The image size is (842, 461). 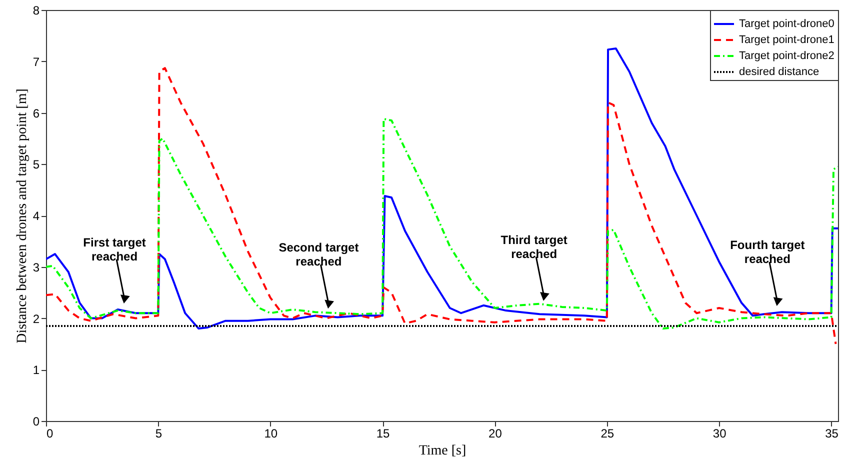 I want to click on x-tick-label: 15, so click(x=383, y=433).